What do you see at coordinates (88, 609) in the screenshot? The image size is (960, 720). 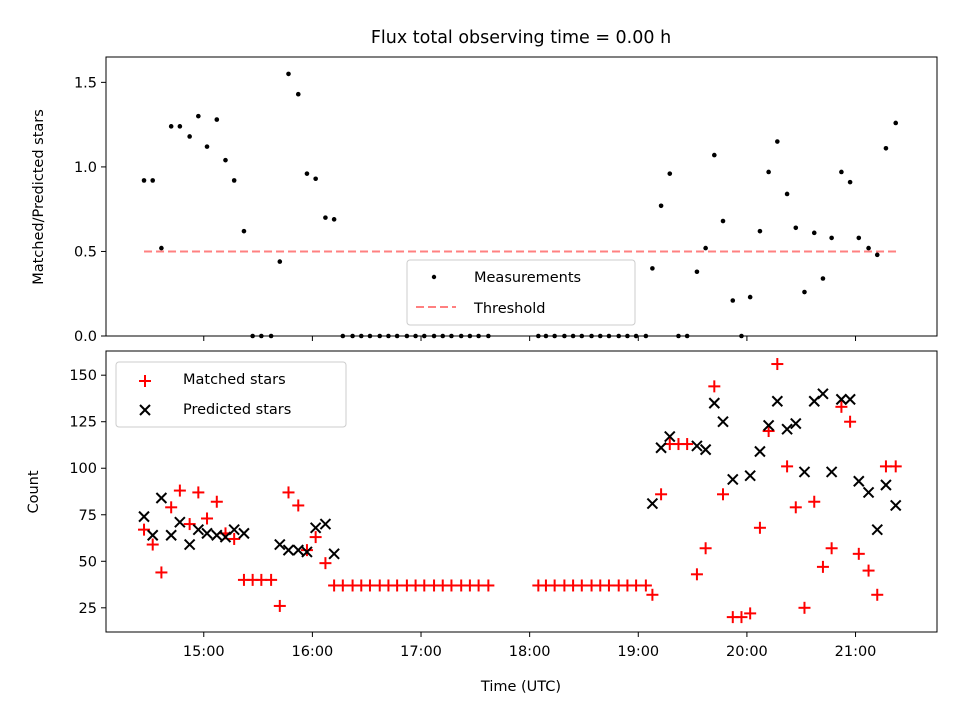 I see `y-tick-label: 25` at bounding box center [88, 609].